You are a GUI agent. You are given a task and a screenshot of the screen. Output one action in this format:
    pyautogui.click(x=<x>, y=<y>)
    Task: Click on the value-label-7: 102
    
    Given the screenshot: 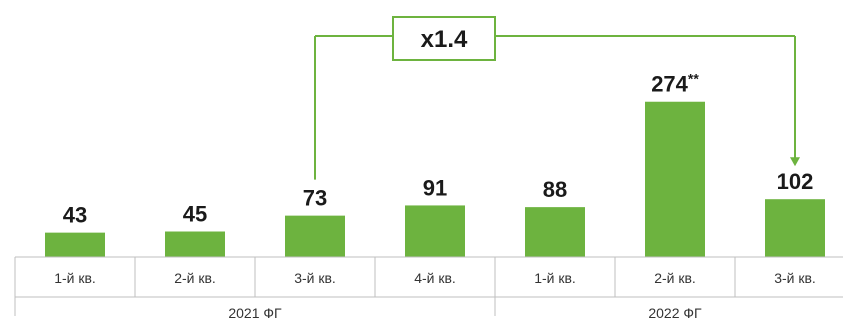 What is the action you would take?
    pyautogui.click(x=795, y=181)
    